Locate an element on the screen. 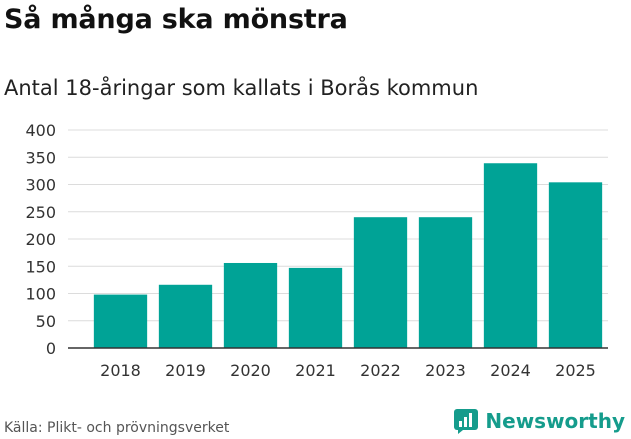 The image size is (631, 439). bar-2023 is located at coordinates (445, 282).